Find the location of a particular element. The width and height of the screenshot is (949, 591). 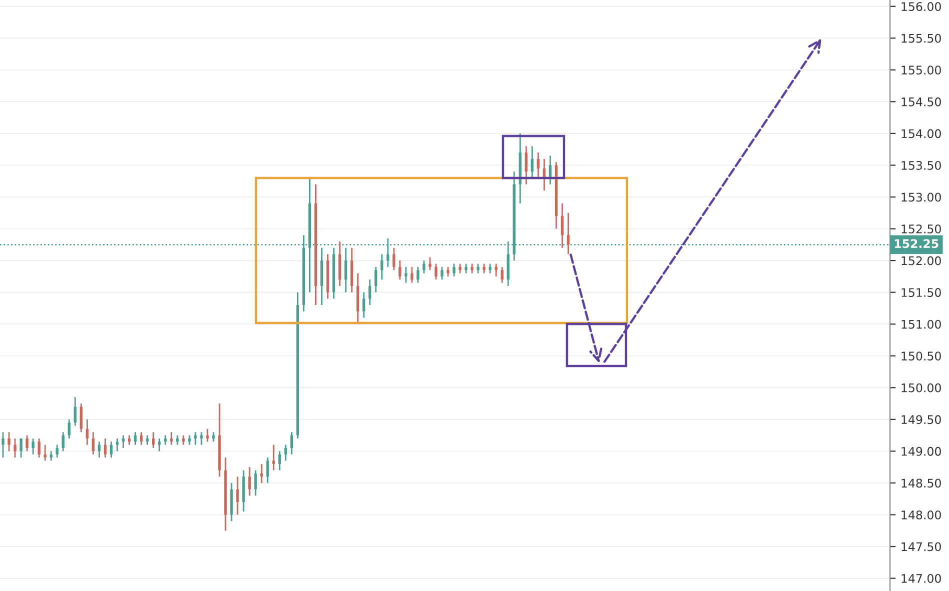

ref-line-label: 152.25 is located at coordinates (916, 243).